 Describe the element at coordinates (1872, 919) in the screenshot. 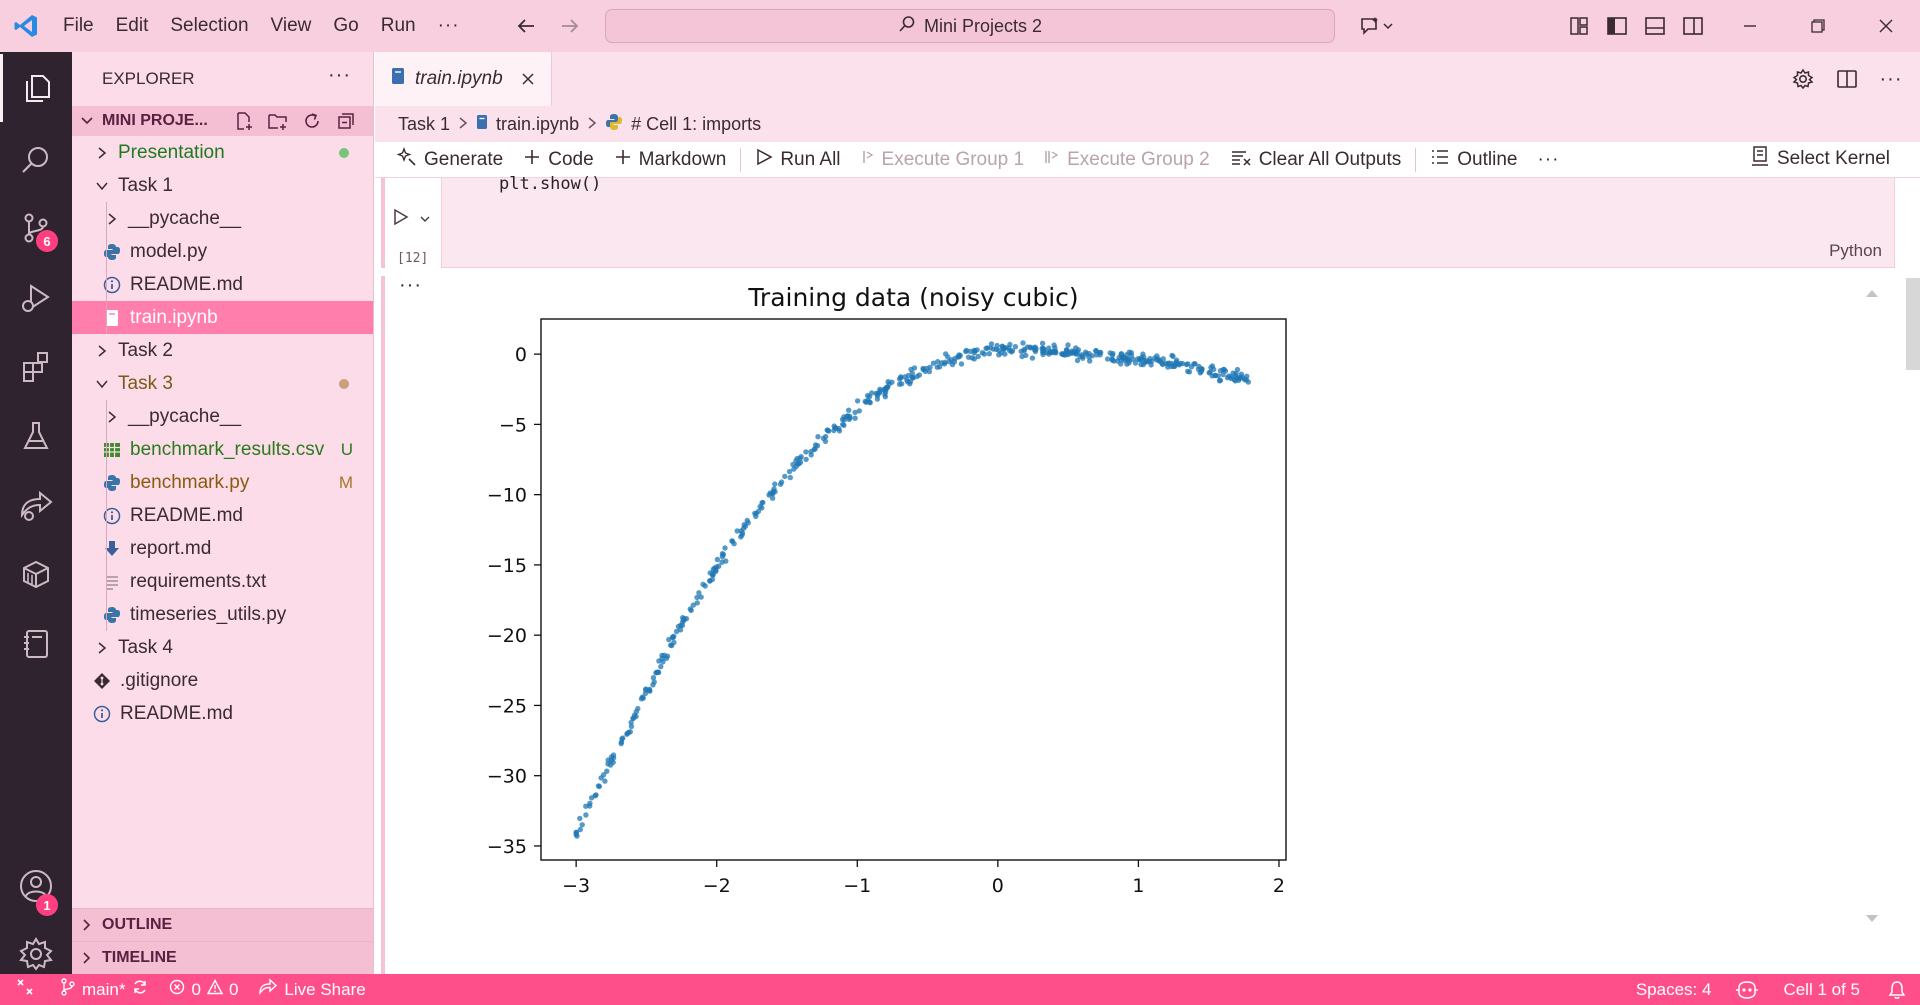

I see `scroll-down-arrow-icon` at that location.